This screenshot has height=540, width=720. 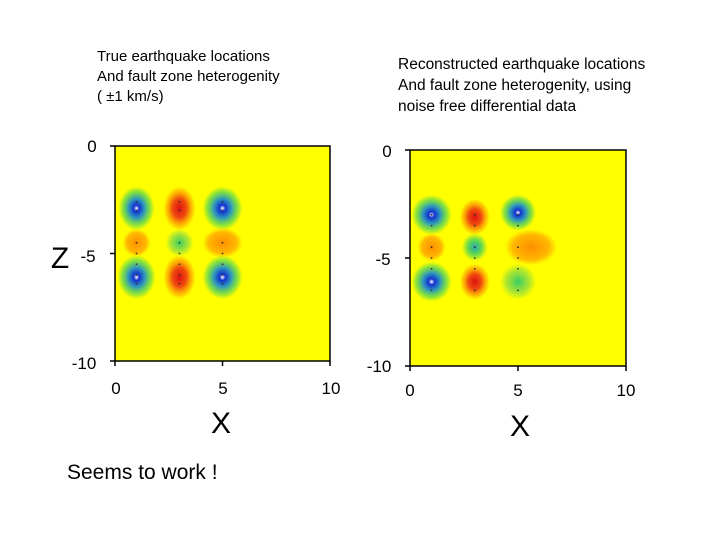 I want to click on true-locations-heatmap, so click(x=220, y=255).